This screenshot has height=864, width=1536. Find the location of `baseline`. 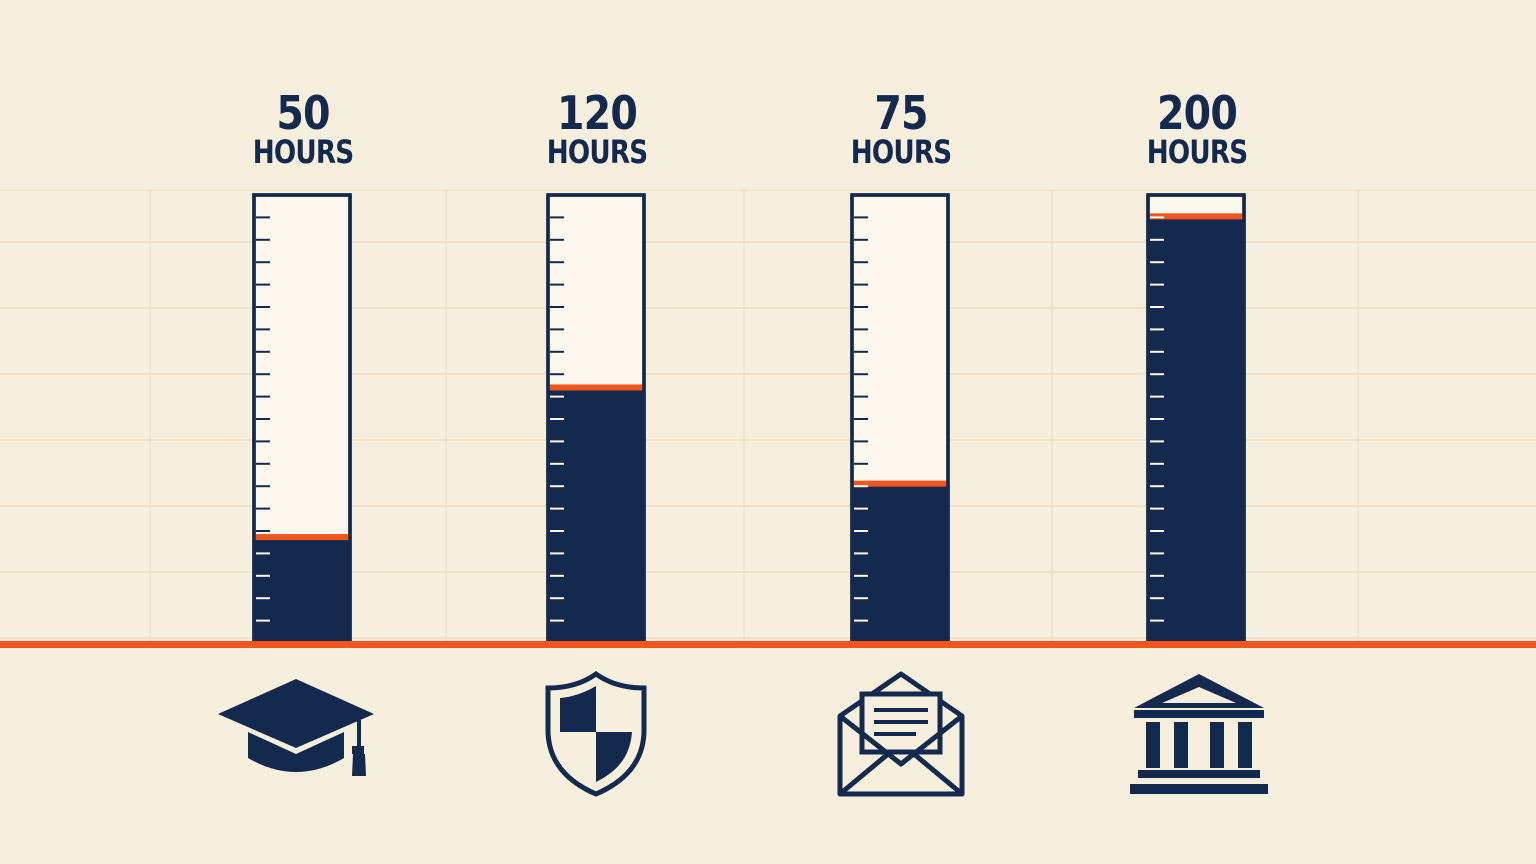

baseline is located at coordinates (768, 644).